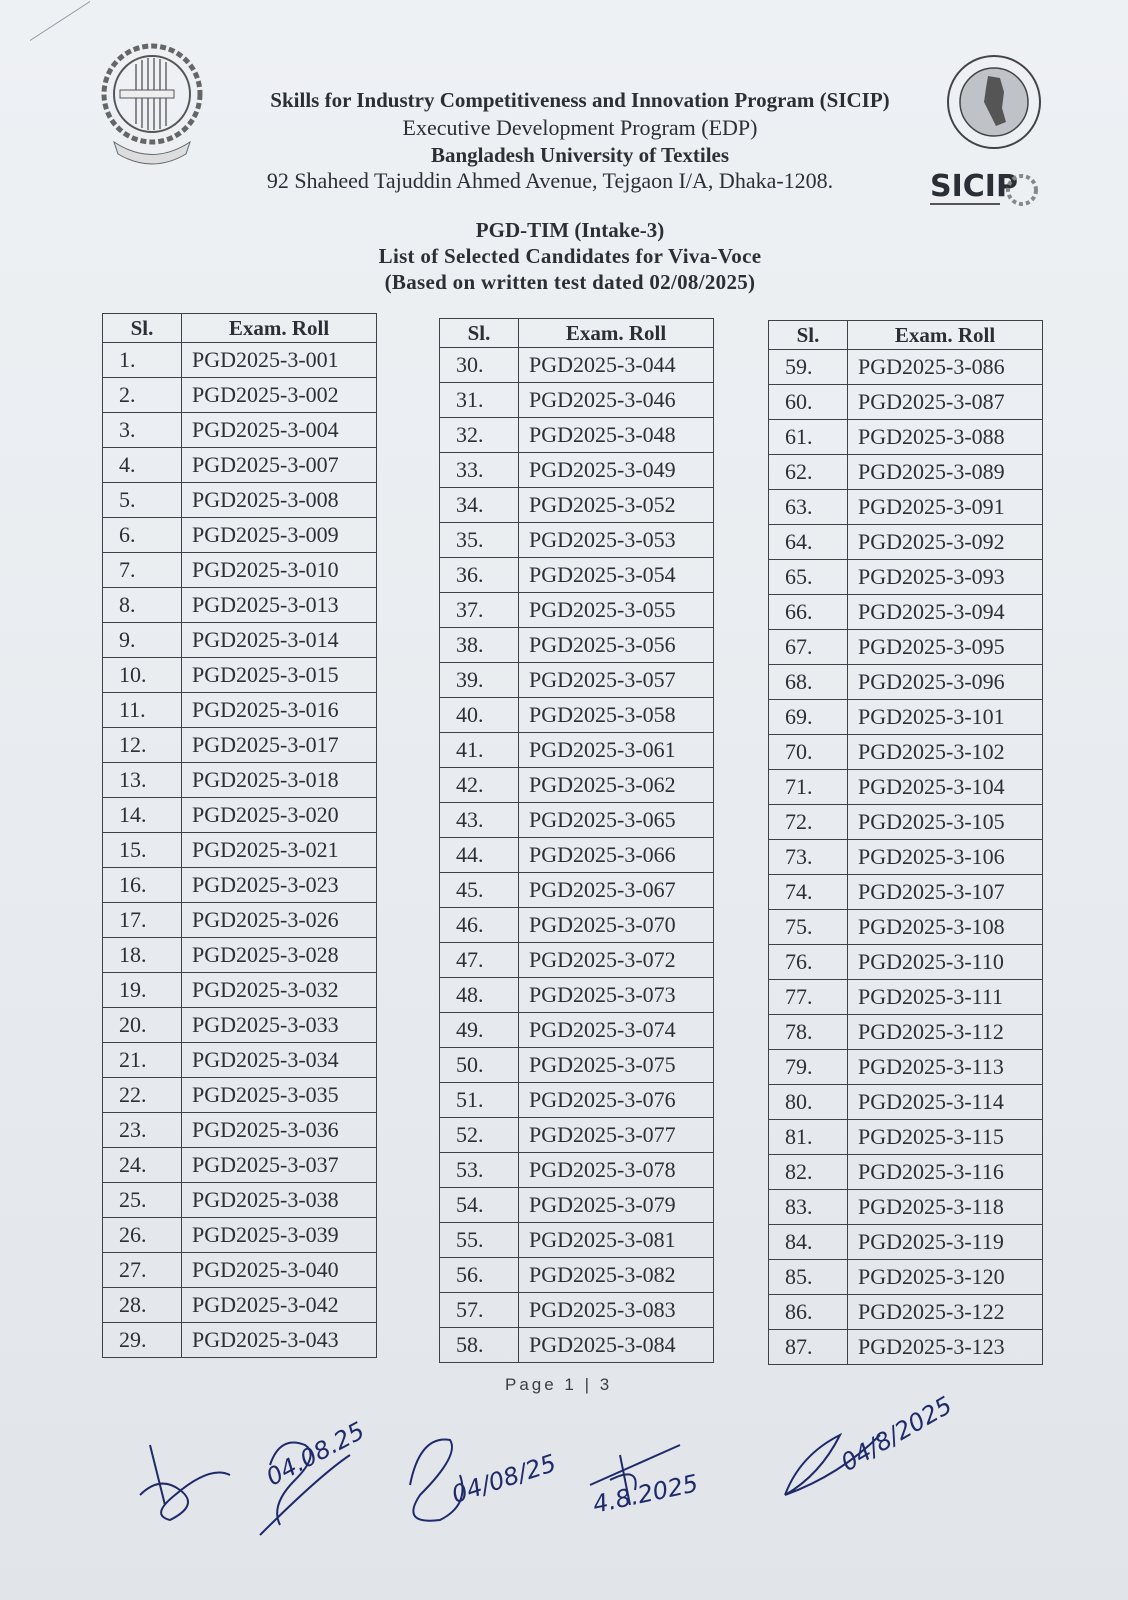 Image resolution: width=1128 pixels, height=1600 pixels. Describe the element at coordinates (616, 960) in the screenshot. I see `exam-roll: PGD2025-3-072` at that location.